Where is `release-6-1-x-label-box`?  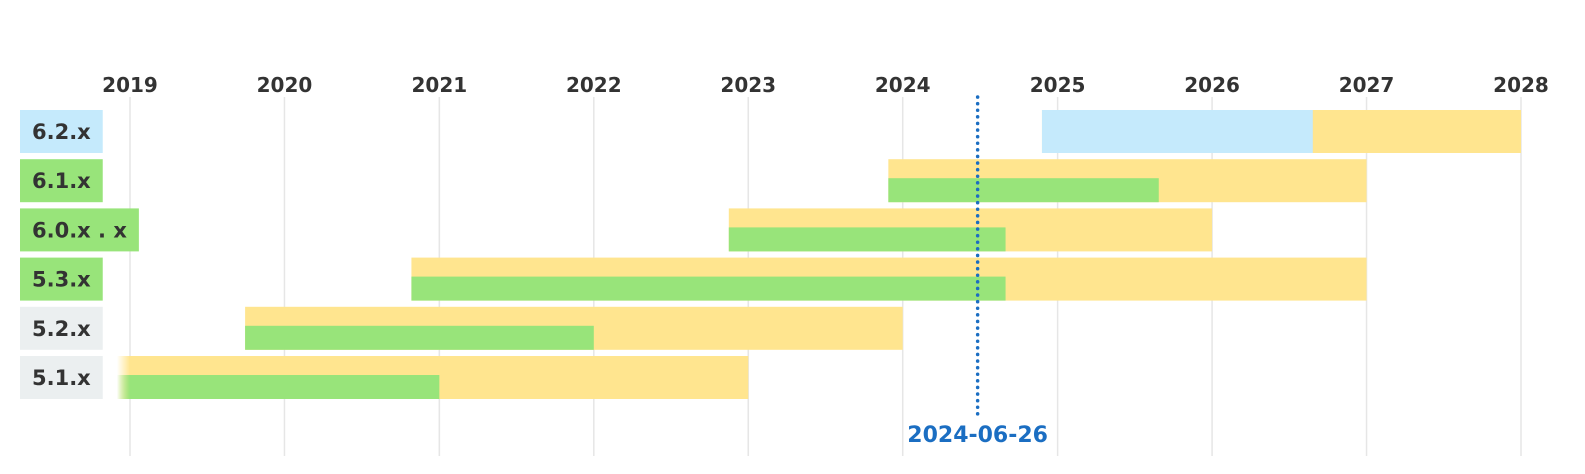 release-6-1-x-label-box is located at coordinates (61, 181).